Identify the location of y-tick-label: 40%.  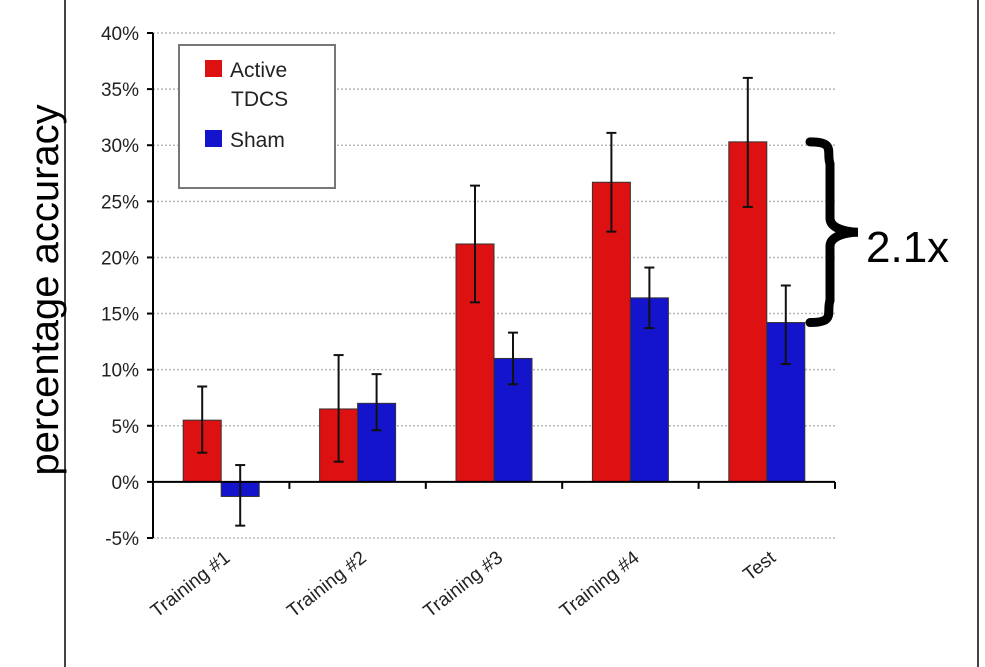
(120, 34).